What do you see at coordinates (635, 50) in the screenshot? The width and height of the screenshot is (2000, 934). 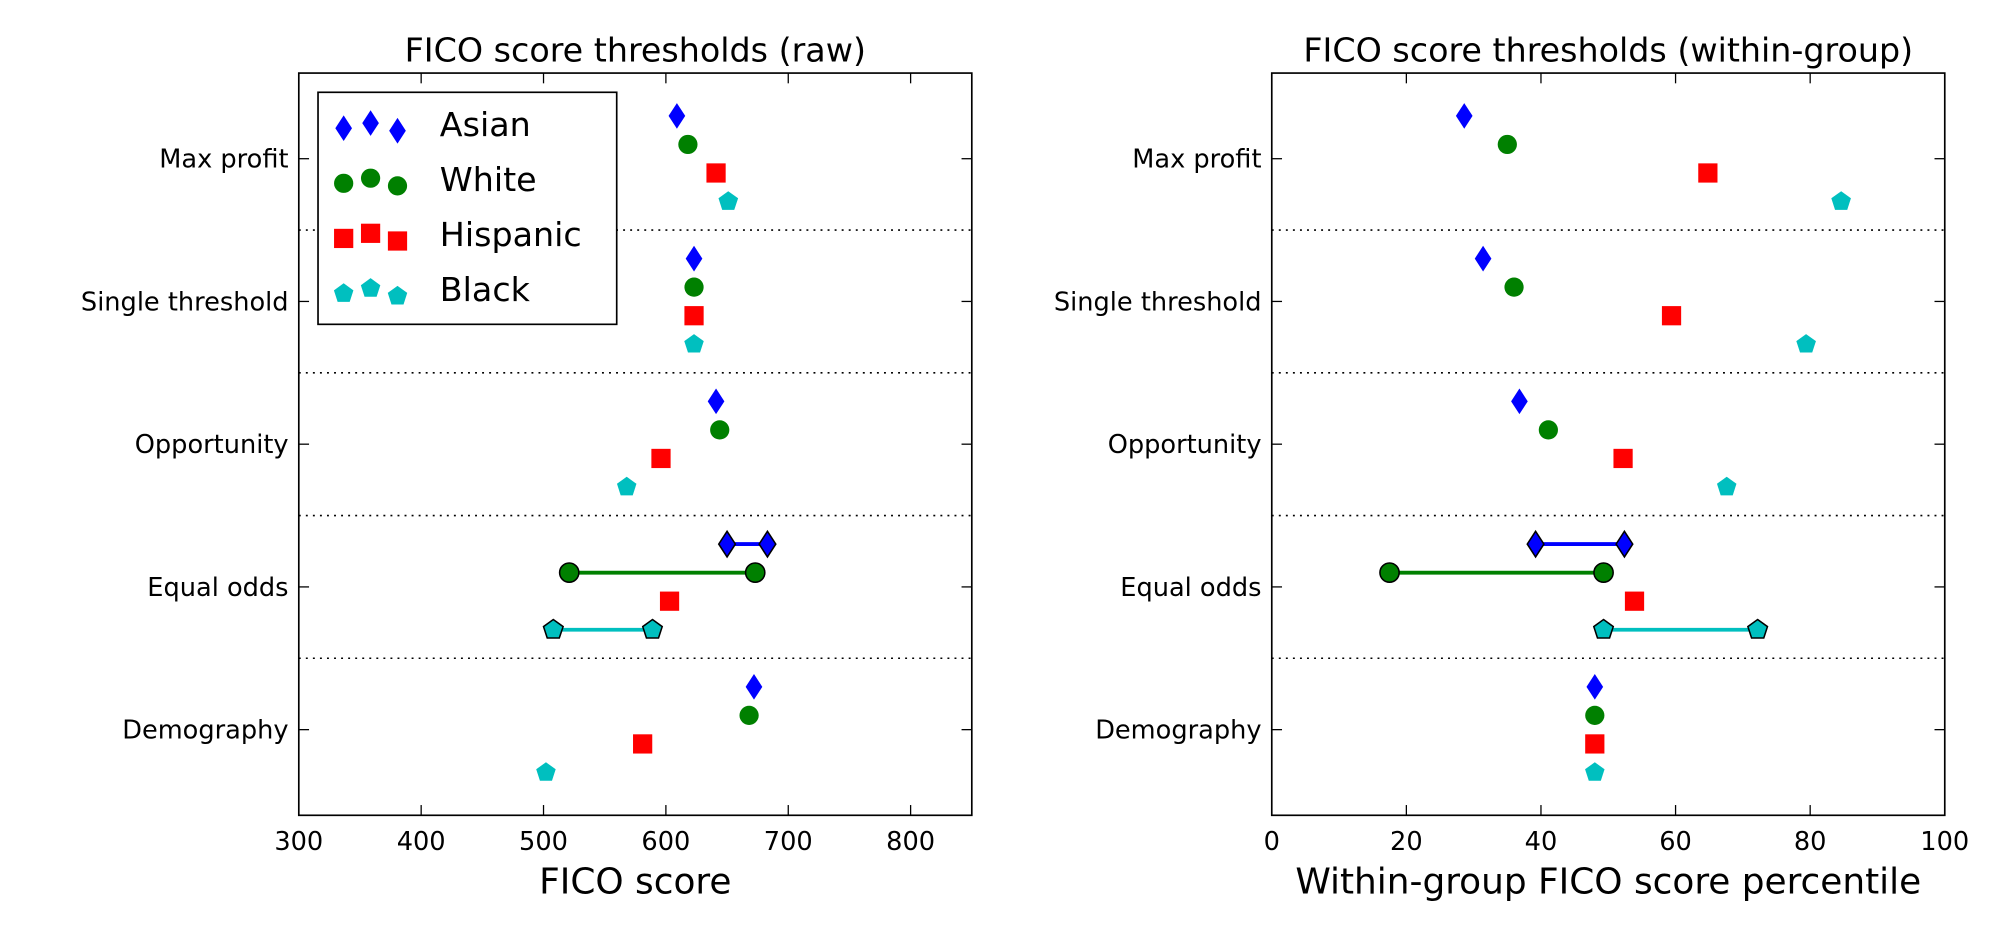 I see `chart-title: FICO score thresholds (raw)` at bounding box center [635, 50].